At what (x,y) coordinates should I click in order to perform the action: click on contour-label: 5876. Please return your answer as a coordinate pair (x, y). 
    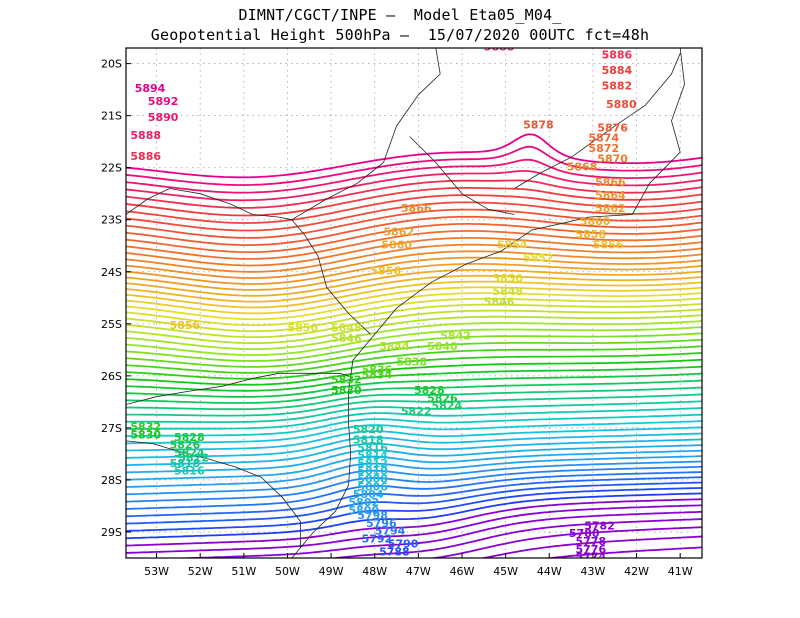
    Looking at the image, I should click on (612, 127).